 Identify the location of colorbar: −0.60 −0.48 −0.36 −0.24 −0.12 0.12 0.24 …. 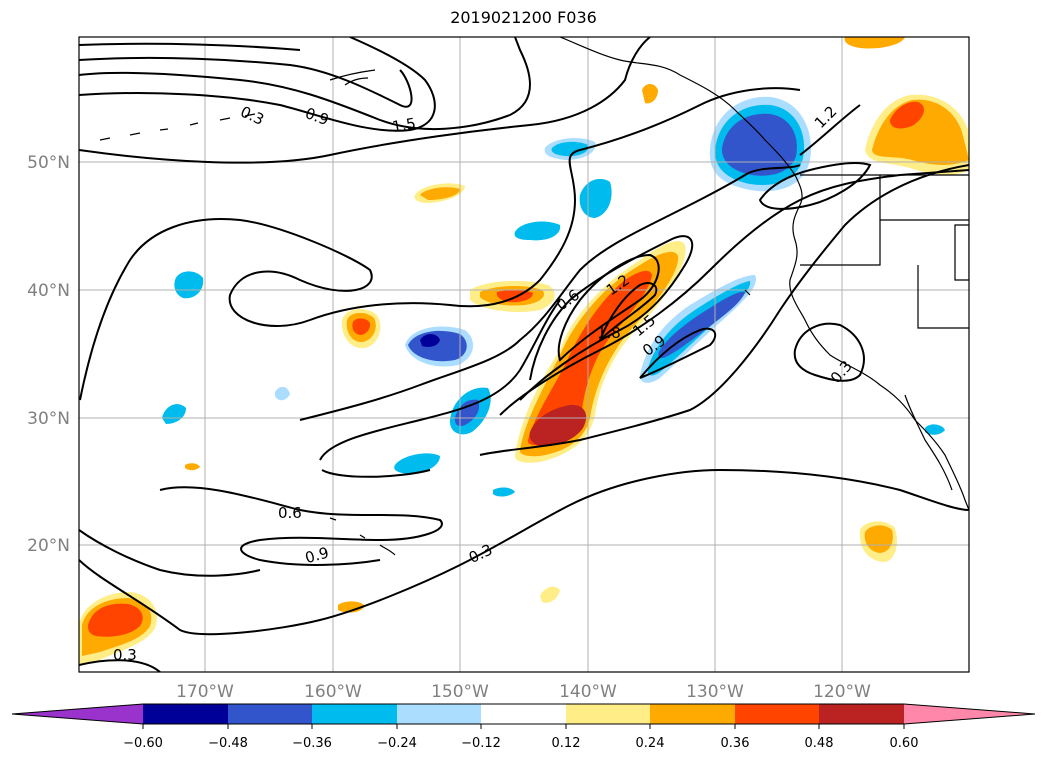
(523, 727).